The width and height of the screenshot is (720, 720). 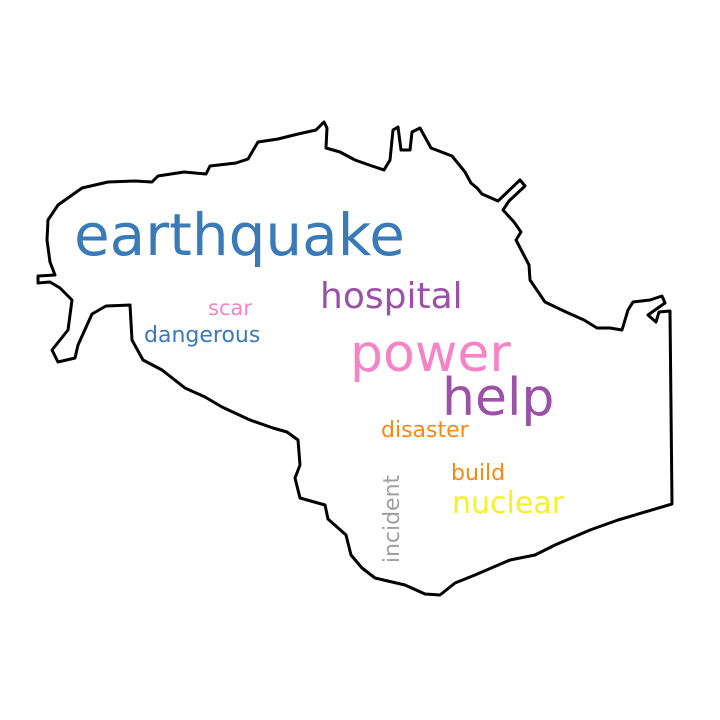 I want to click on word-earthquake: earthquake, so click(x=239, y=235).